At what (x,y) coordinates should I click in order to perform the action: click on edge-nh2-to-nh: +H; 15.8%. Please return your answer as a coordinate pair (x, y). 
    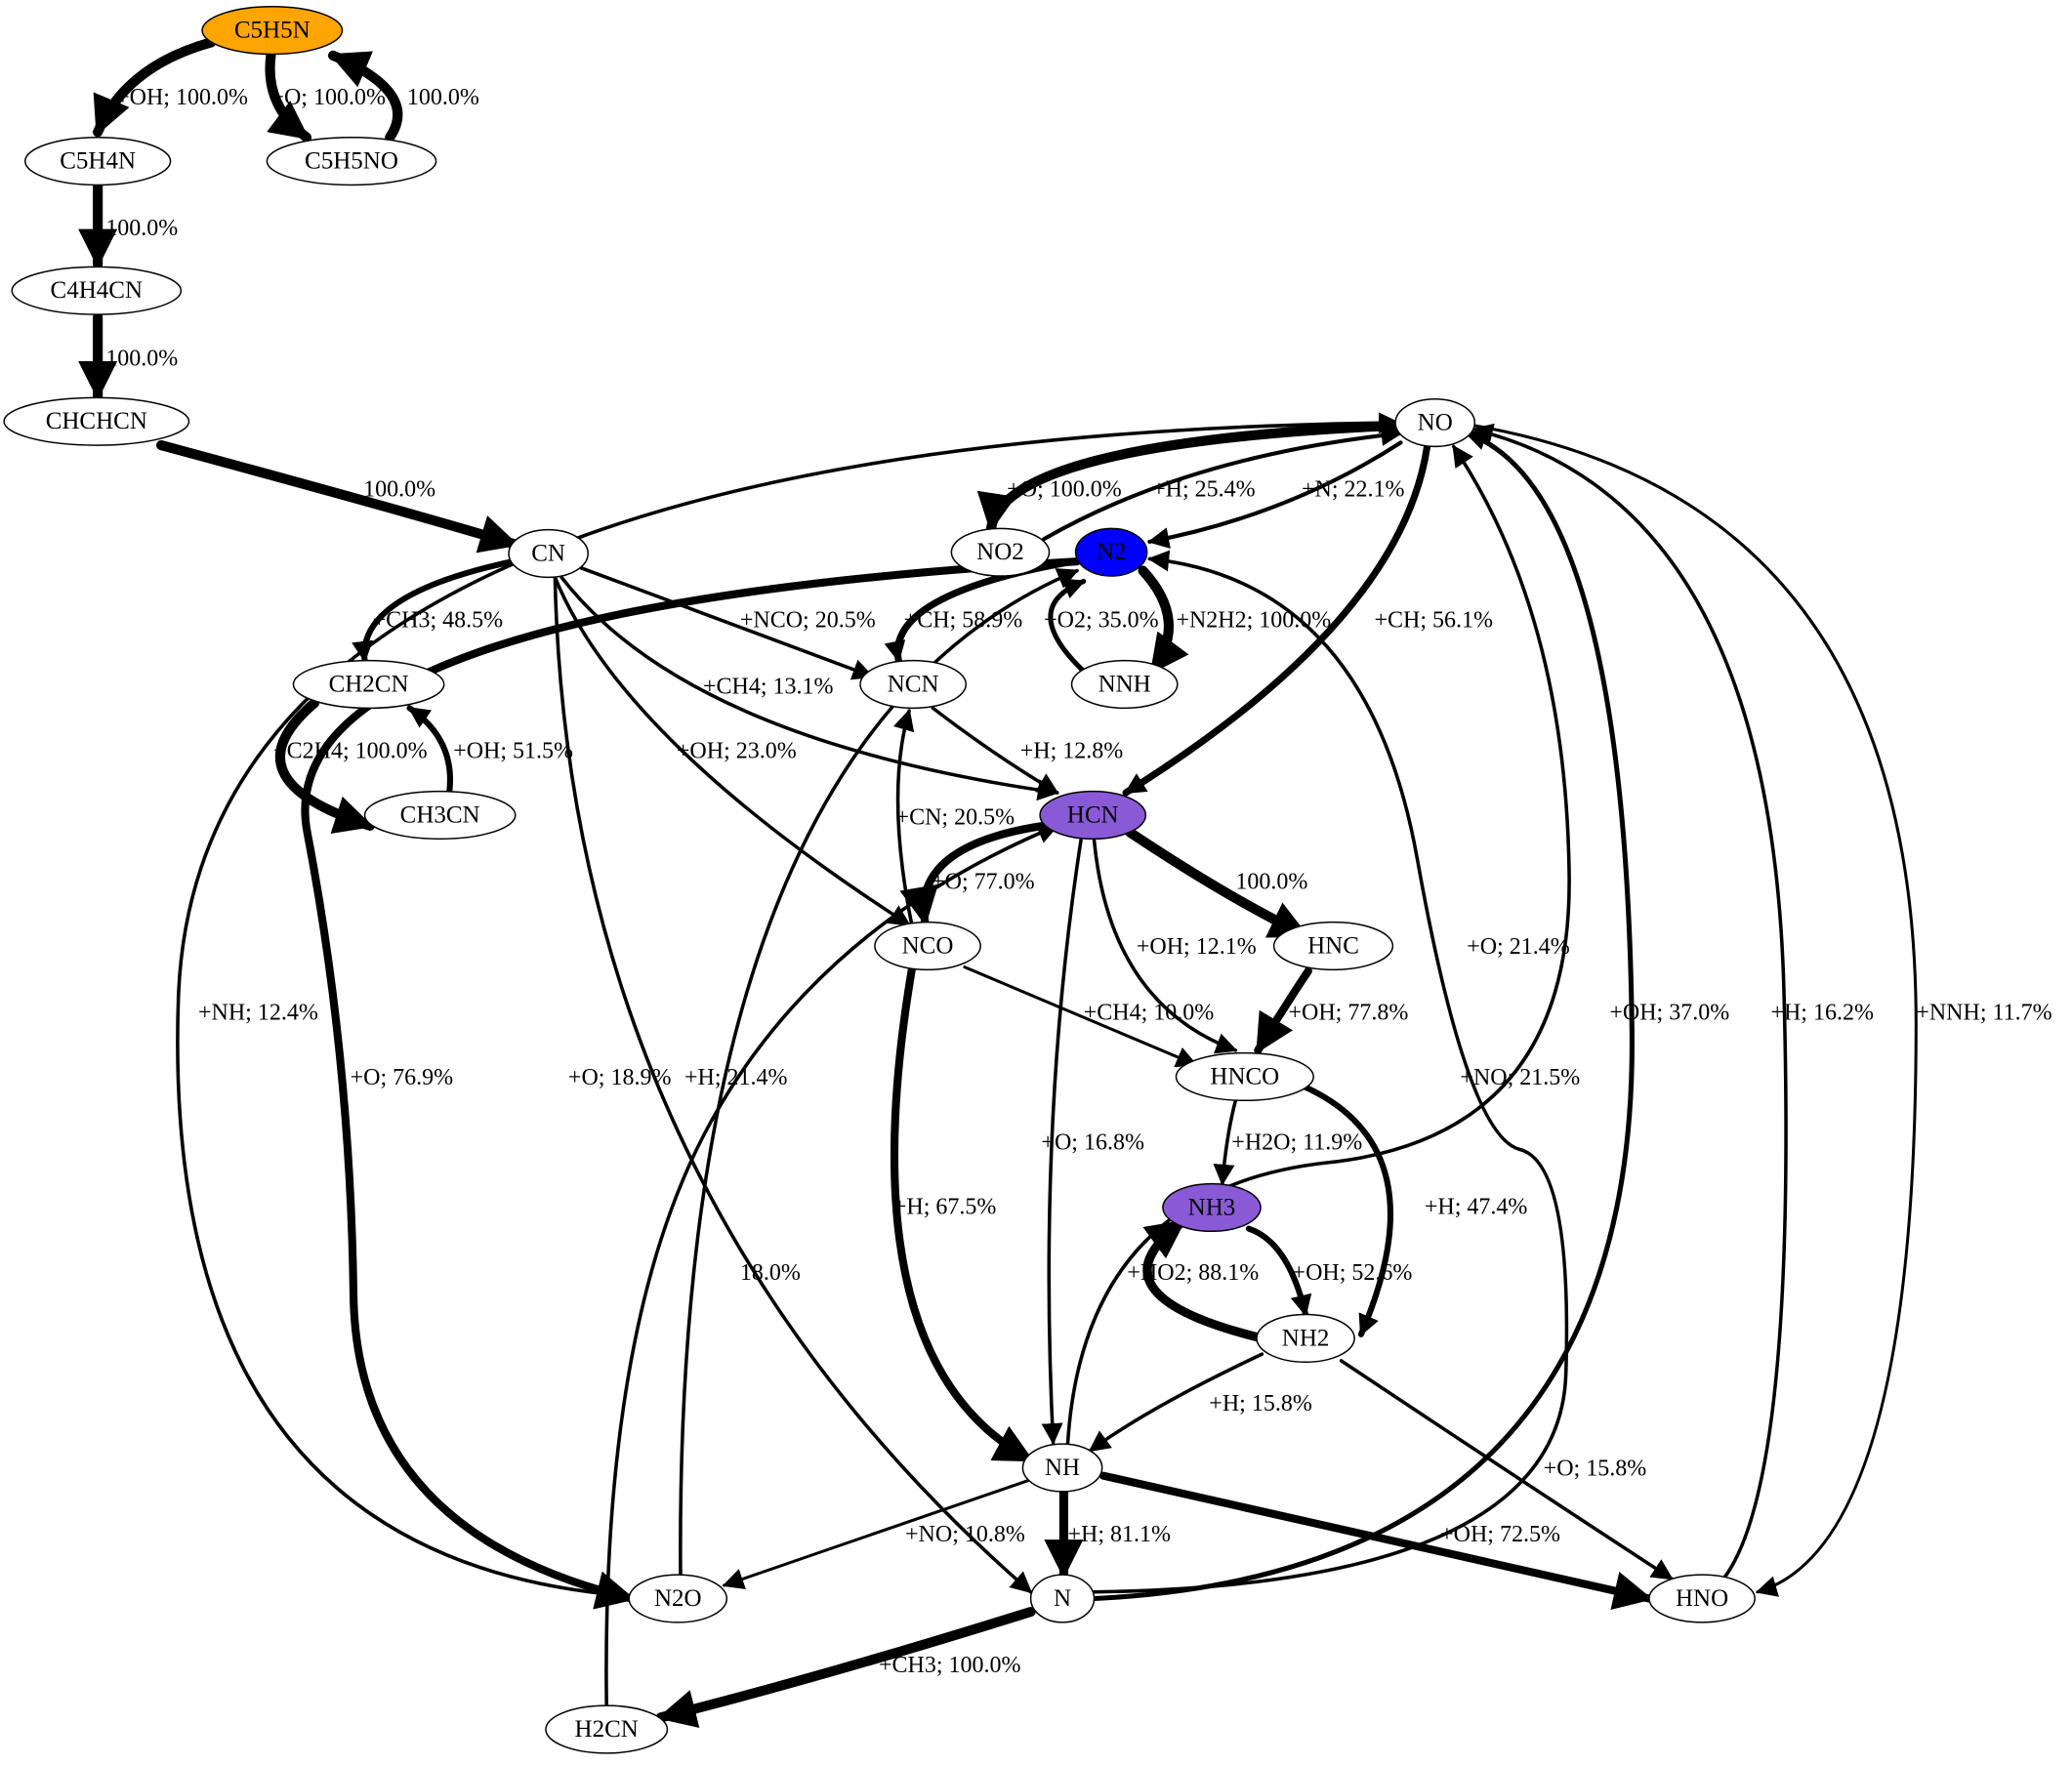
    Looking at the image, I should click on (1200, 1402).